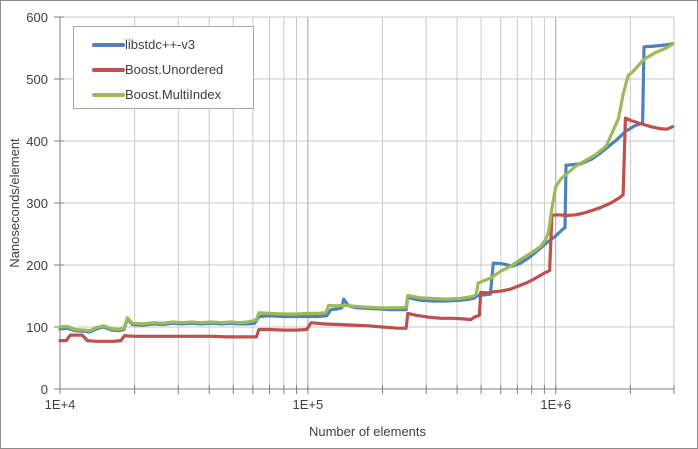 This screenshot has height=449, width=698. I want to click on legend-label: Boost.MultiIndex, so click(173, 94).